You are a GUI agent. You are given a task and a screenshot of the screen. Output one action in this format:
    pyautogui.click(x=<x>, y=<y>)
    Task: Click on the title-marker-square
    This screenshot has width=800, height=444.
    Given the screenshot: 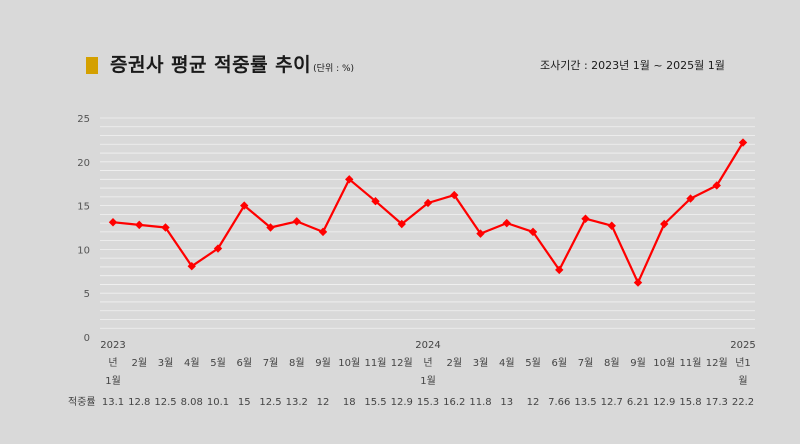 What is the action you would take?
    pyautogui.click(x=92, y=65)
    